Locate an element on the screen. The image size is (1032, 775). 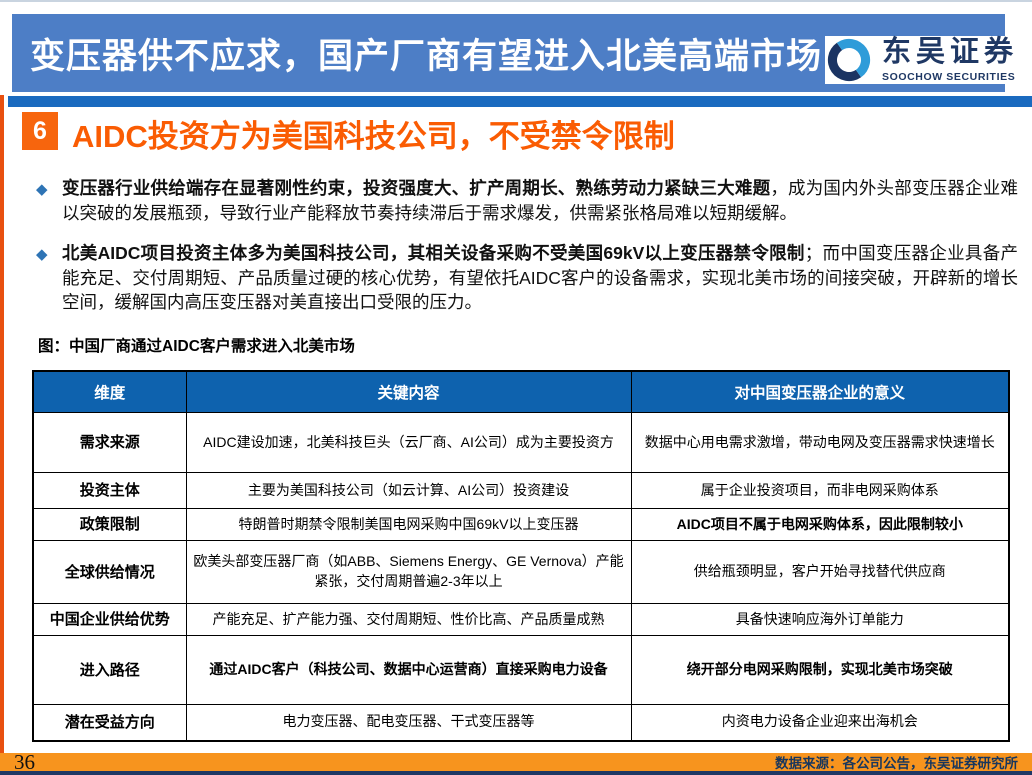
page-number: 36 is located at coordinates (24, 762).